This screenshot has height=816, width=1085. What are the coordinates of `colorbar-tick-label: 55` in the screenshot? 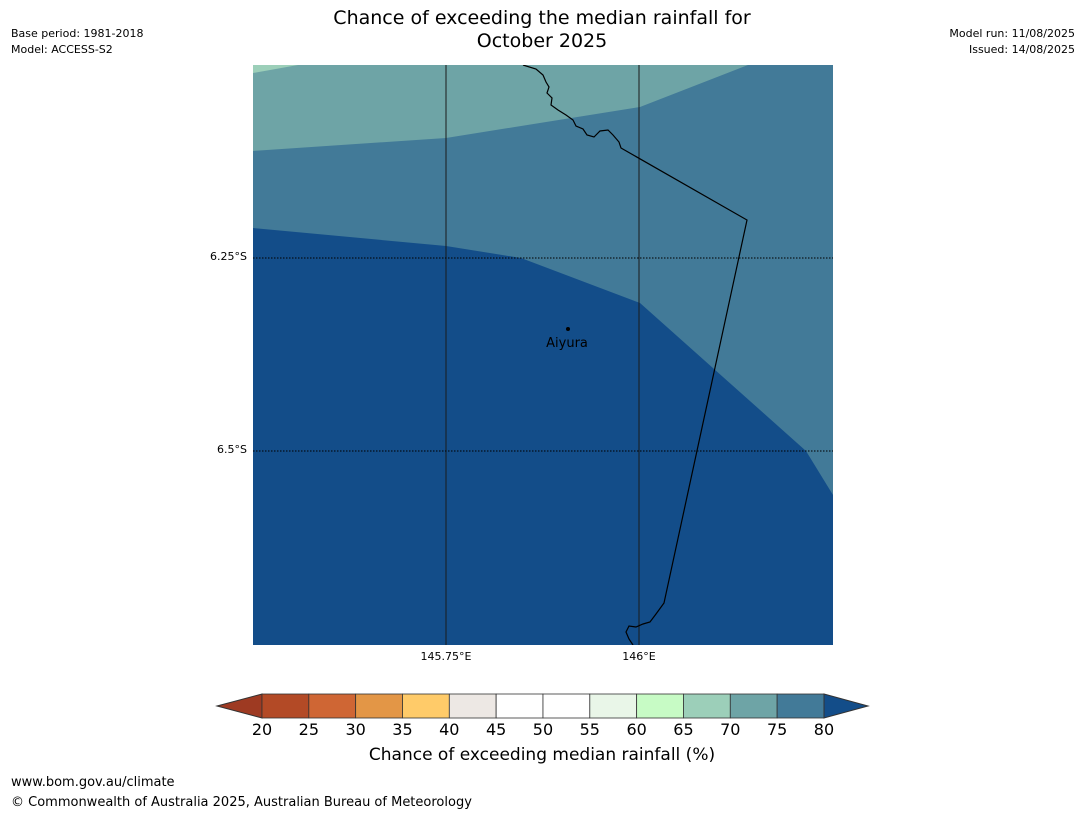 It's located at (589, 729).